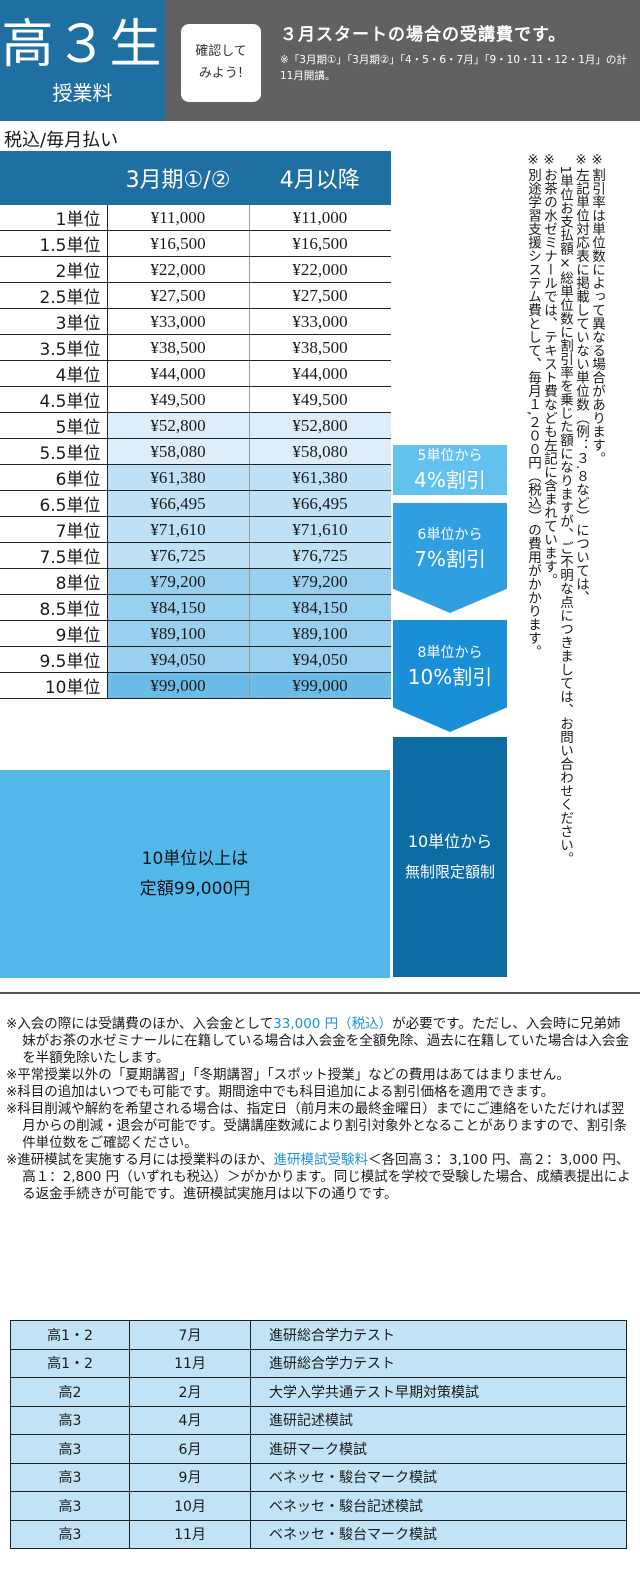 The height and width of the screenshot is (1571, 640). I want to click on vertical-note: ※お茶の水ゼミナールでは、テキスト費なども左記に含まれています。, so click(549, 369).